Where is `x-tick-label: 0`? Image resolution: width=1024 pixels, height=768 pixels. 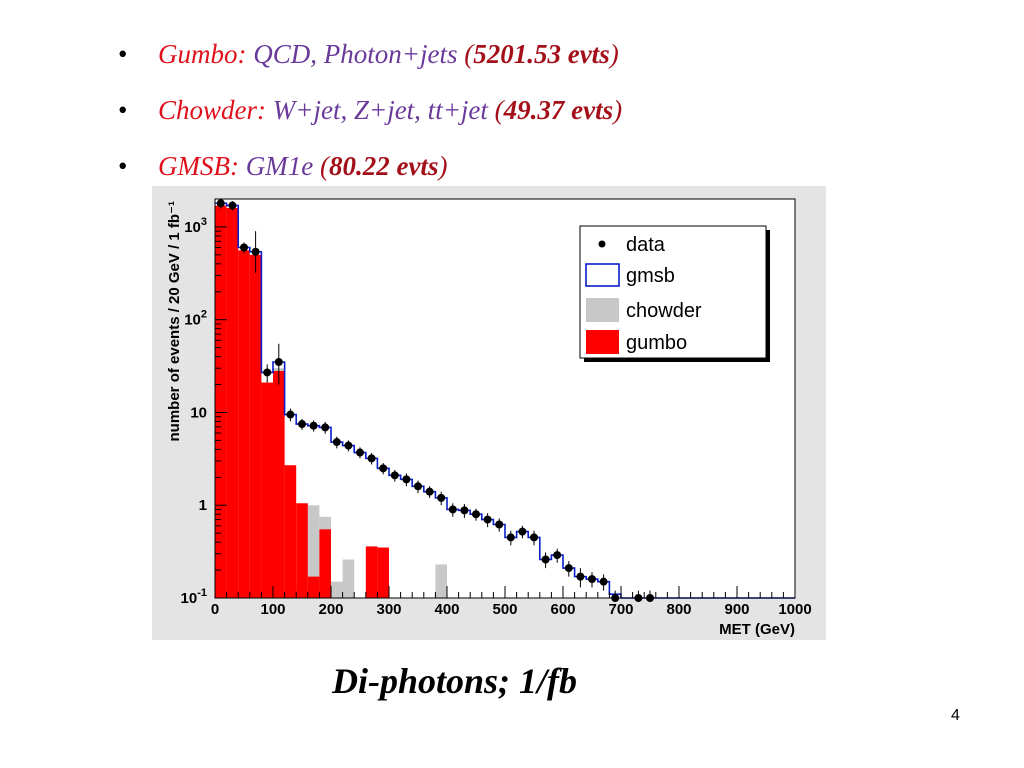 x-tick-label: 0 is located at coordinates (215, 609).